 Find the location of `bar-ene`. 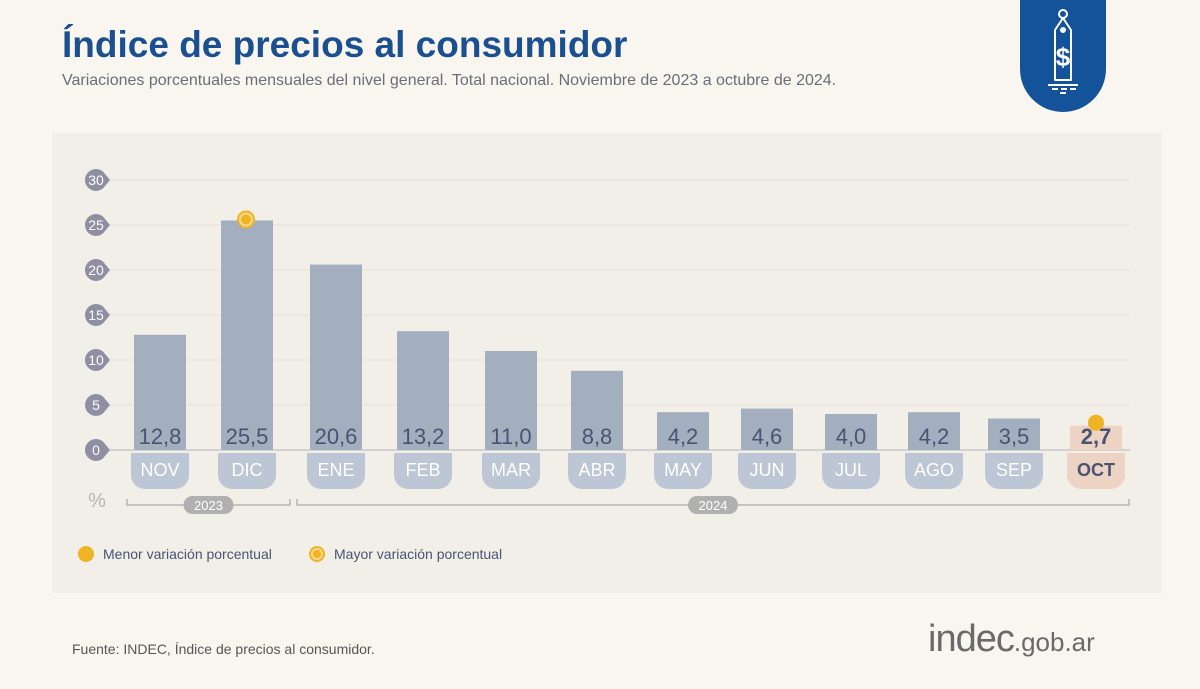

bar-ene is located at coordinates (336, 357).